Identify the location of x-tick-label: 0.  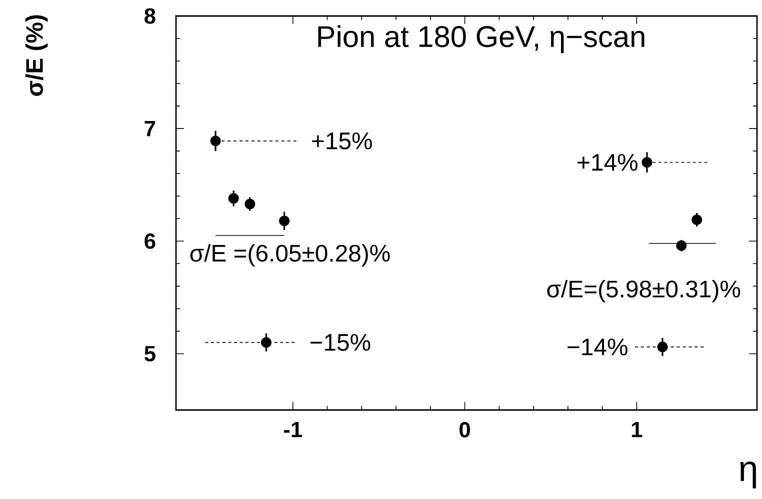
(465, 430).